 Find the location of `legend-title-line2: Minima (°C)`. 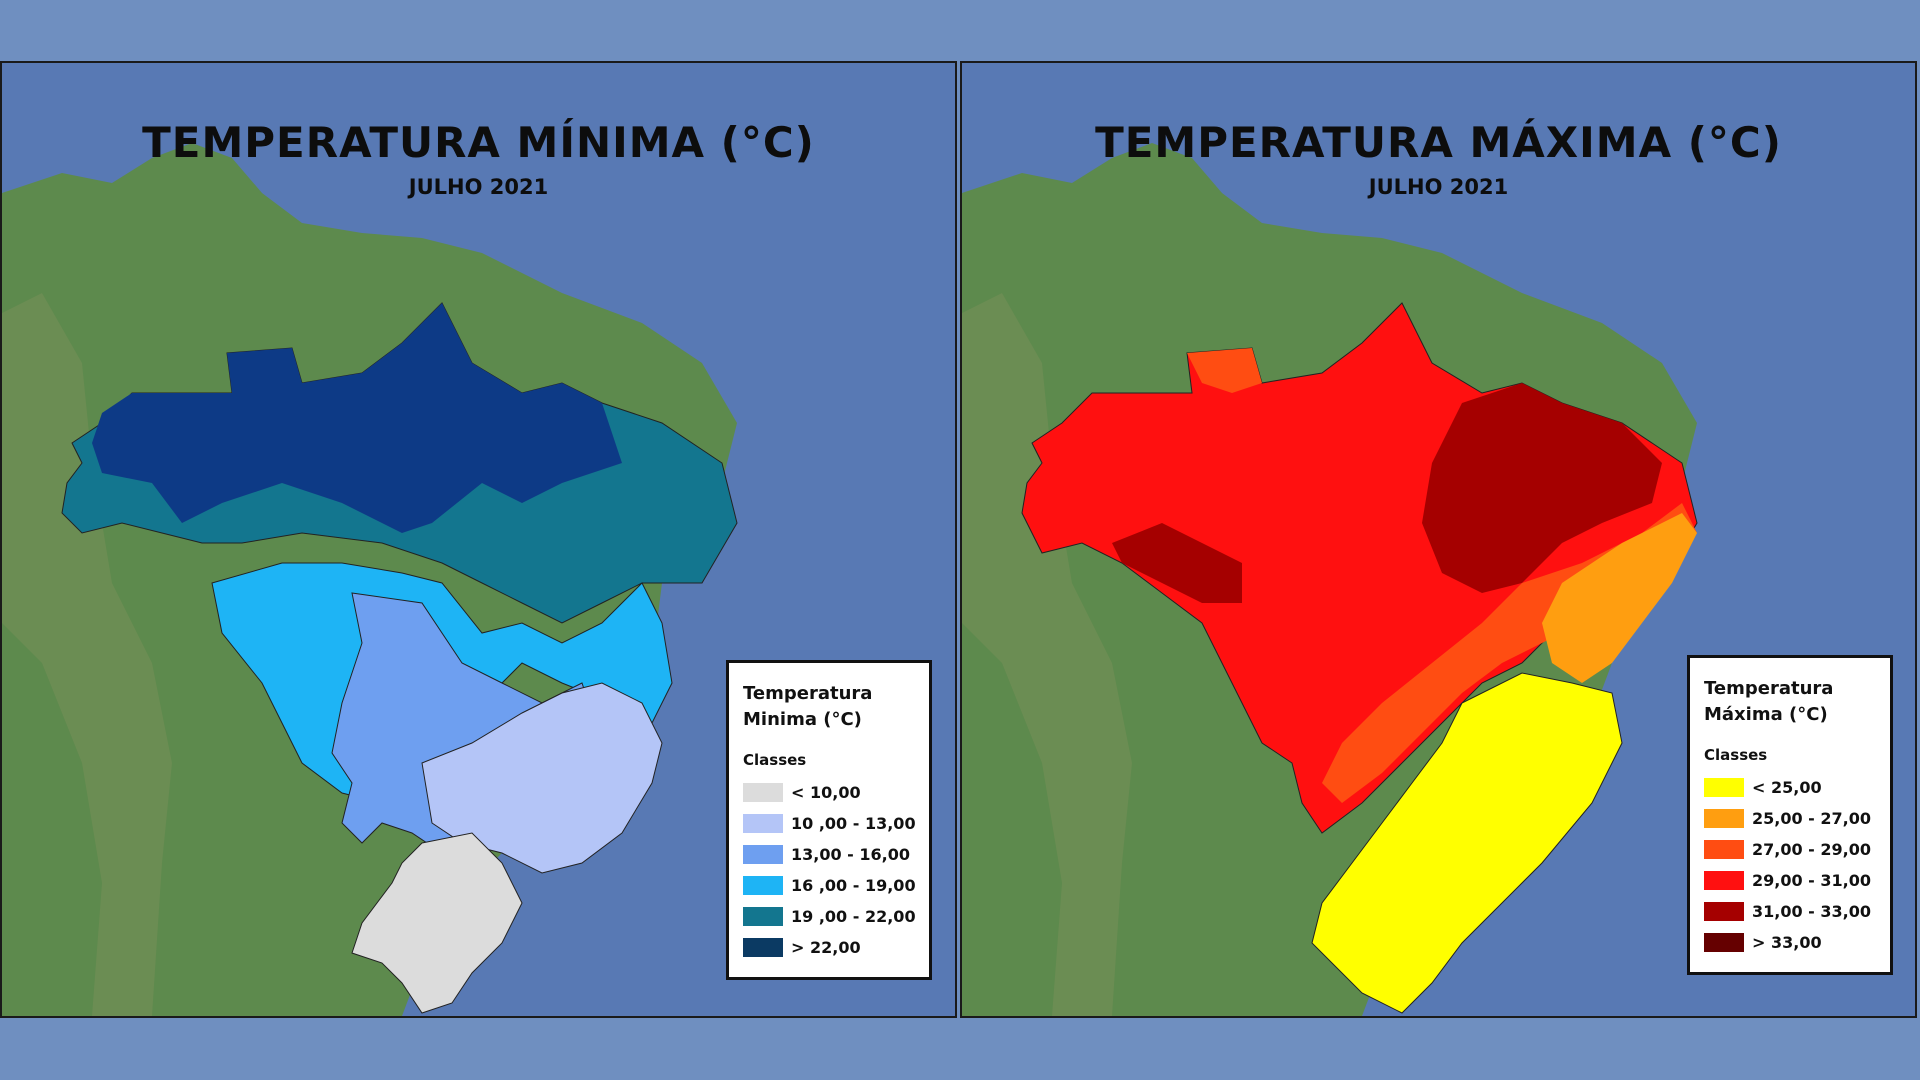

legend-title-line2: Minima (°C) is located at coordinates (802, 719).